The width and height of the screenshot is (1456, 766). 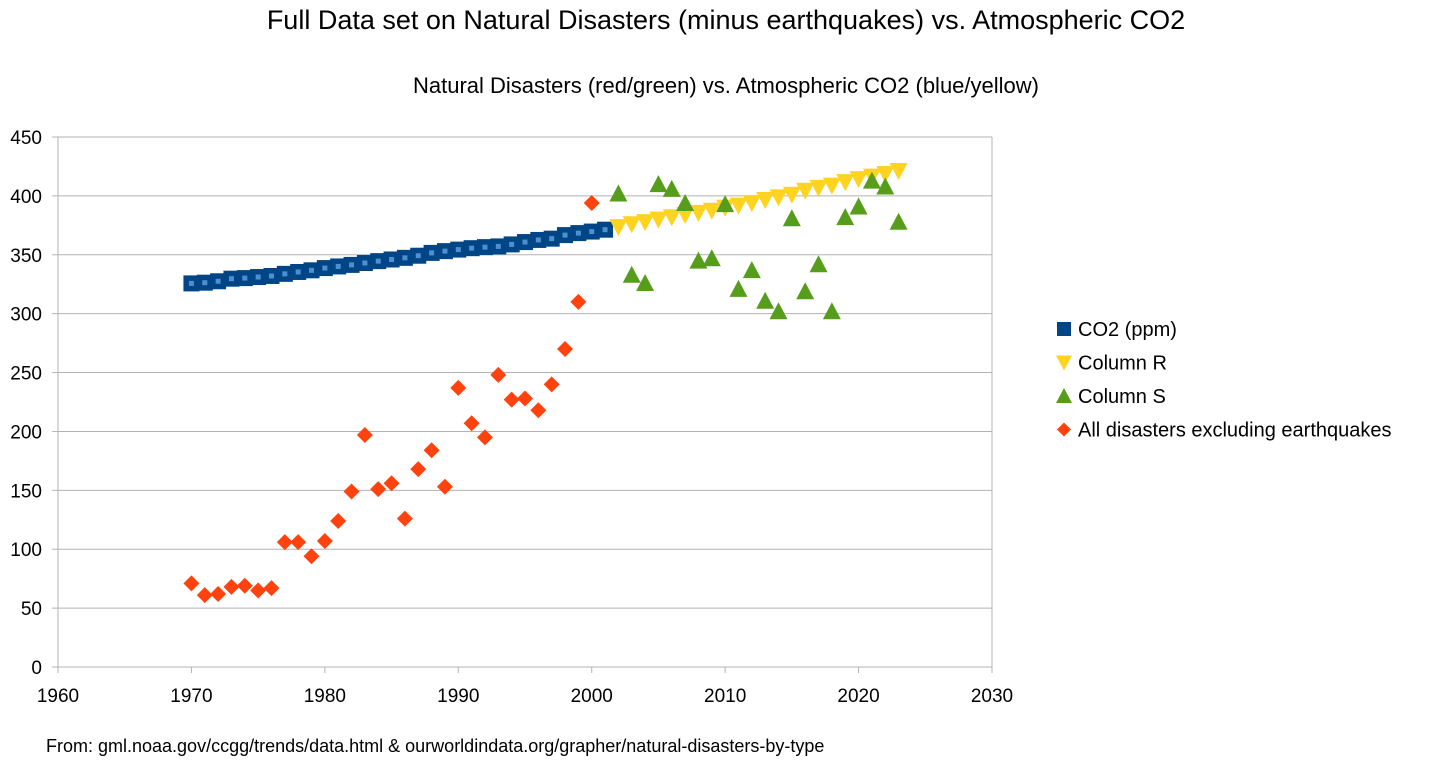 What do you see at coordinates (1111, 364) in the screenshot?
I see `legend-item: Column R` at bounding box center [1111, 364].